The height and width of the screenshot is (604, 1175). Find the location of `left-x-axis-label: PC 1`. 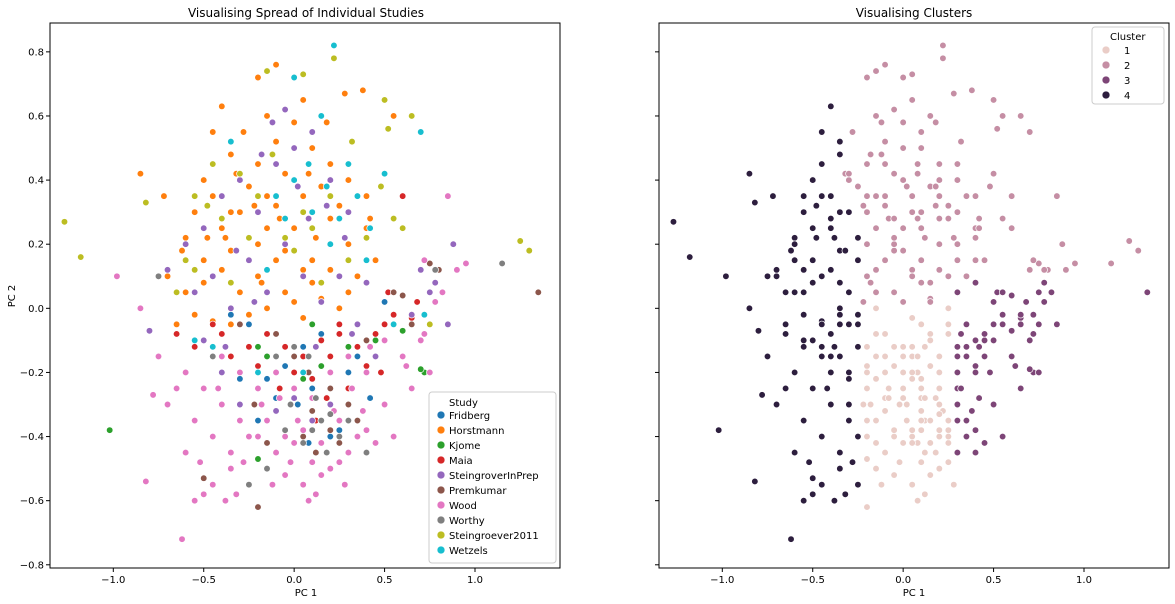

left-x-axis-label: PC 1 is located at coordinates (306, 593).